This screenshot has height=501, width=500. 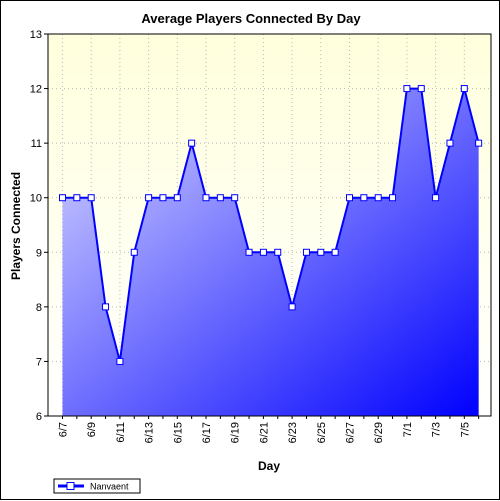 I want to click on x-tick-label: 6/25, so click(x=322, y=432).